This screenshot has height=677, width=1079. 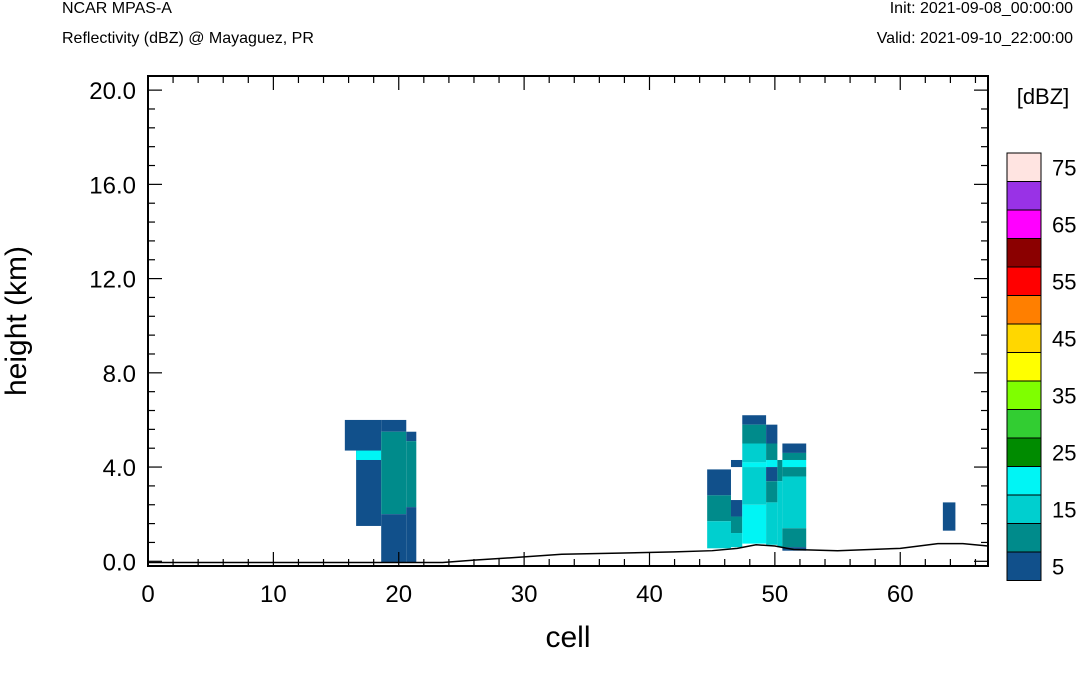 I want to click on colorbar-label: 55, so click(x=1064, y=281).